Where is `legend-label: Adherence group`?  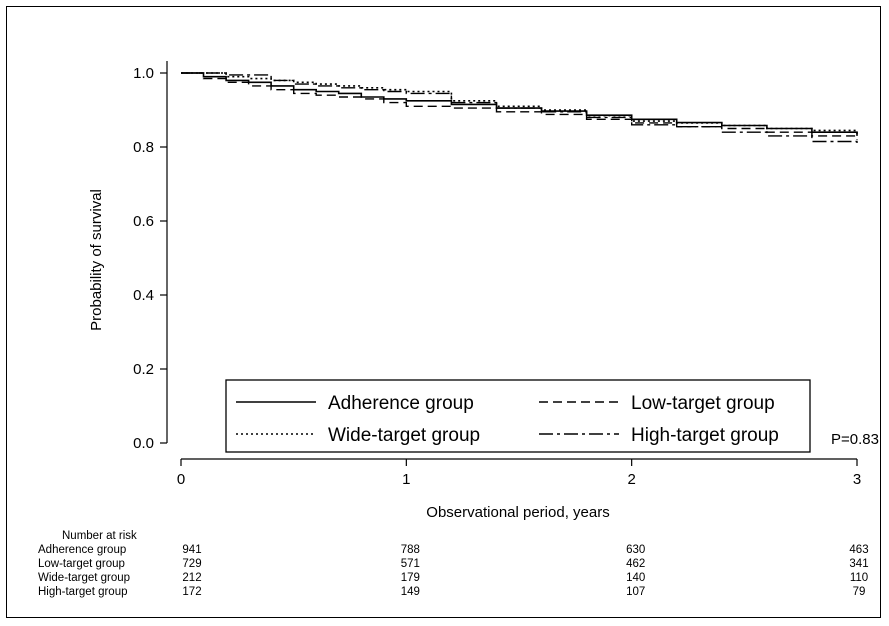
legend-label: Adherence group is located at coordinates (401, 403).